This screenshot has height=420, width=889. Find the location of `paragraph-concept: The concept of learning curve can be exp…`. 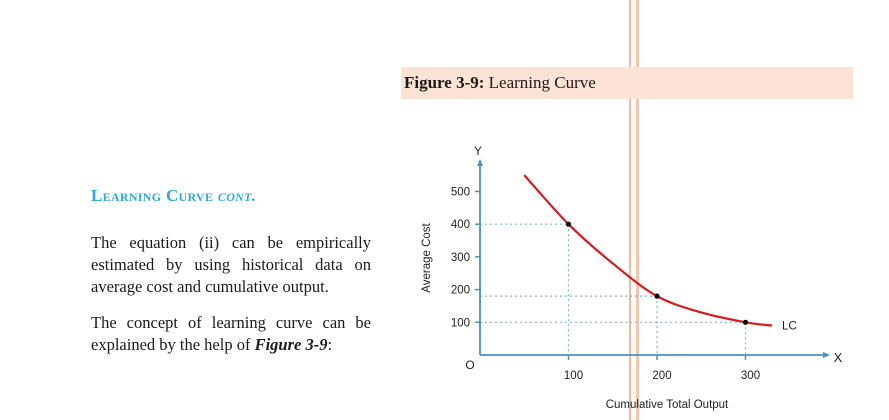

paragraph-concept: The concept of learning curve can be exp… is located at coordinates (231, 334).